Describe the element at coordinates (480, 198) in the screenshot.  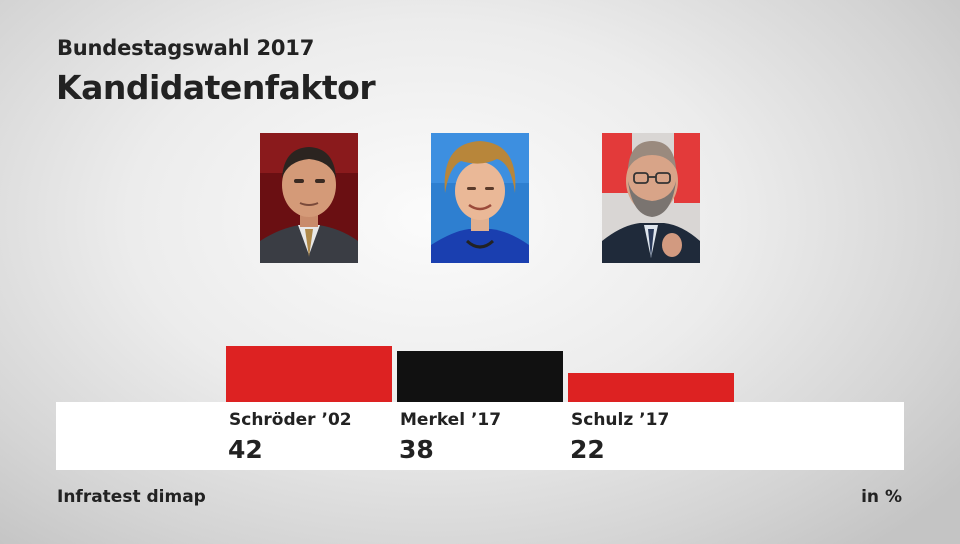
I see `portrait-merkel-icon` at that location.